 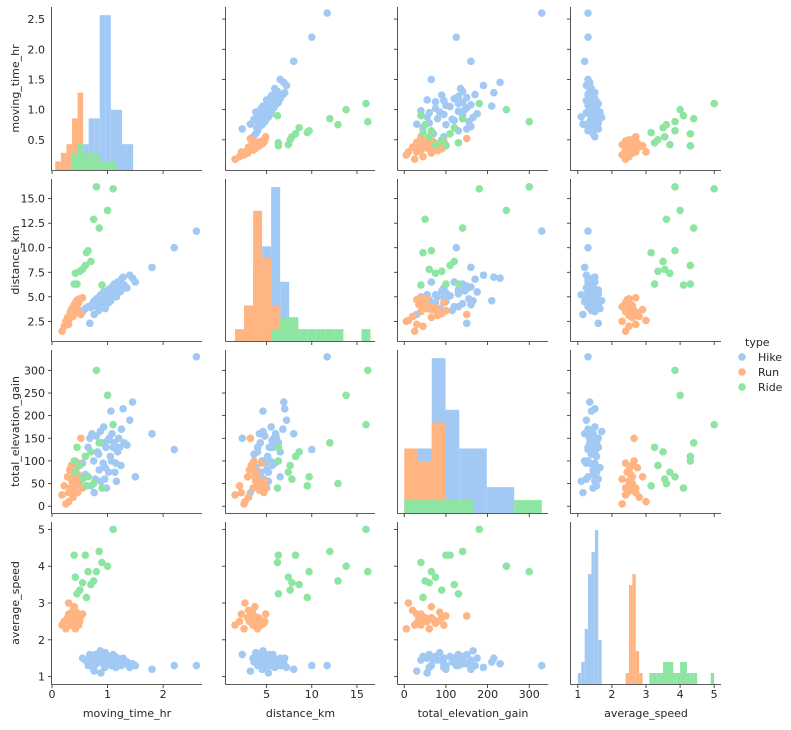 I want to click on panel-average_speed-vs-moving_time_hr, so click(x=125, y=605).